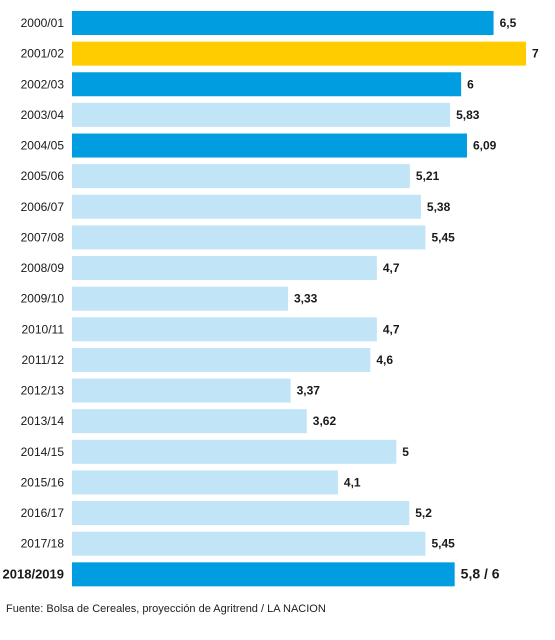 This screenshot has height=640, width=555. What do you see at coordinates (439, 207) in the screenshot?
I see `value-label: 5,38` at bounding box center [439, 207].